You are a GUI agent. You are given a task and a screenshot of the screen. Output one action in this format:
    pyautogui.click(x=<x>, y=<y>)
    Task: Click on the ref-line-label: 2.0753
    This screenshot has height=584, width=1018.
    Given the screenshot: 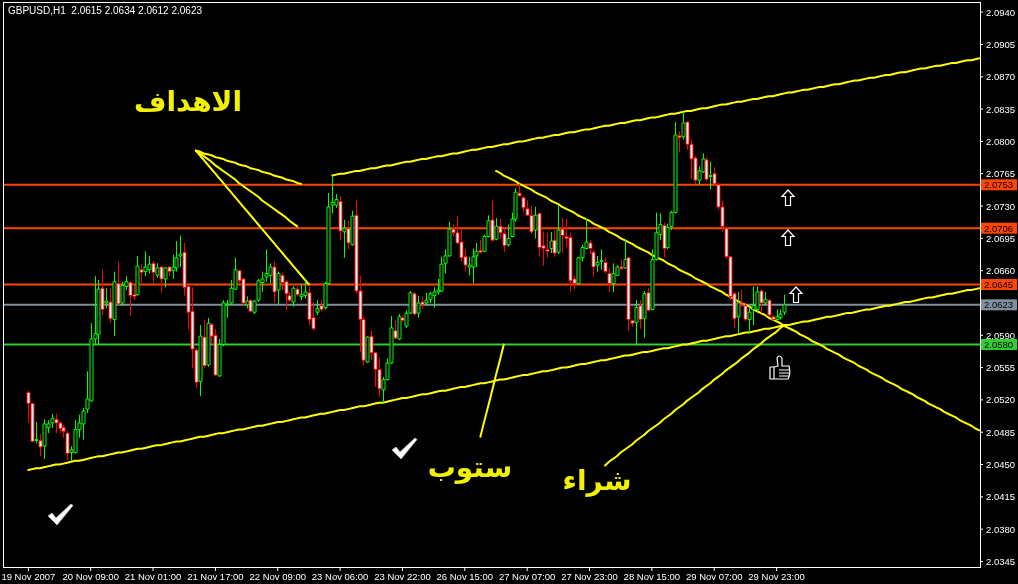 What is the action you would take?
    pyautogui.click(x=999, y=185)
    